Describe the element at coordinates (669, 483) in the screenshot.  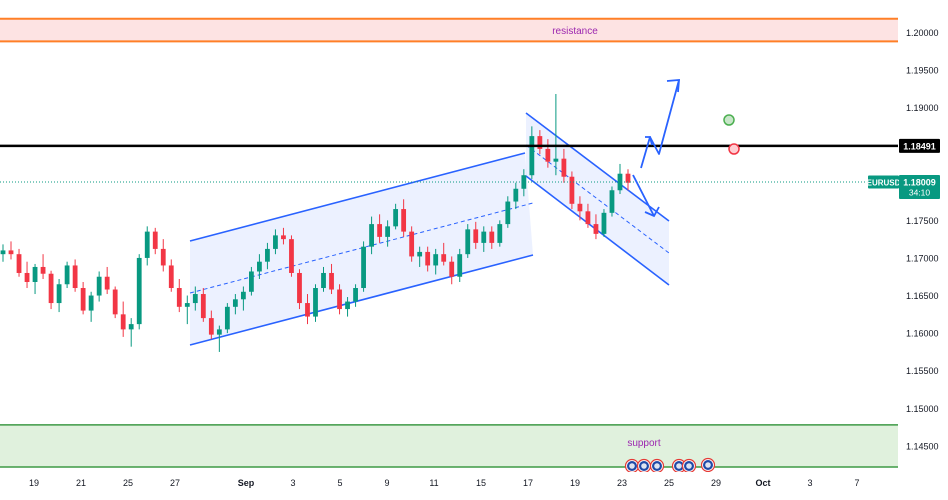
I see `x-tick-label: 25` at that location.